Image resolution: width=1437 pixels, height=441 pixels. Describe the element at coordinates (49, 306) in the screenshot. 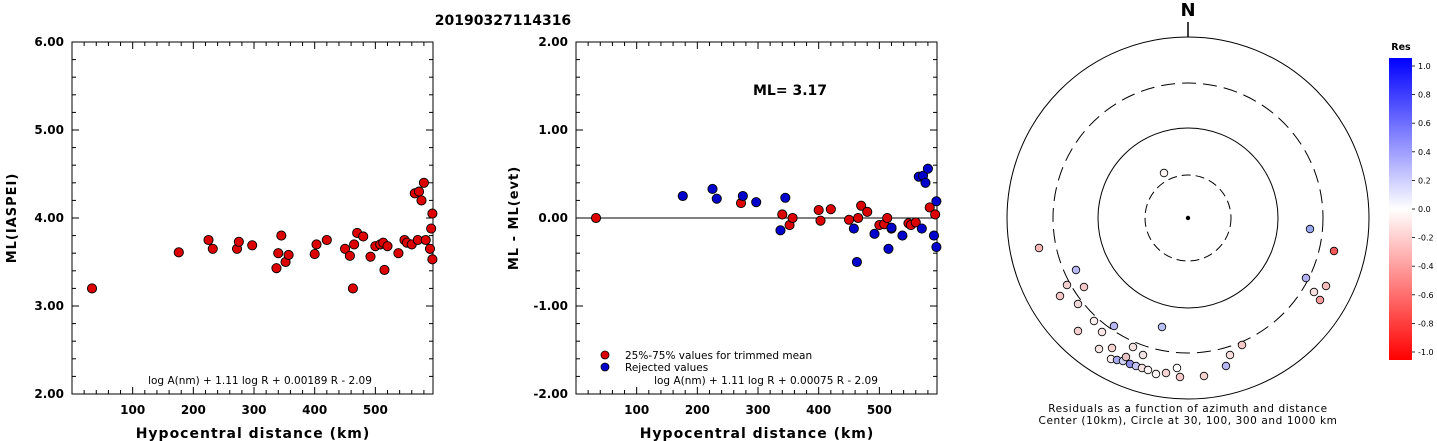

I see `y-tick-label: 3.00` at that location.